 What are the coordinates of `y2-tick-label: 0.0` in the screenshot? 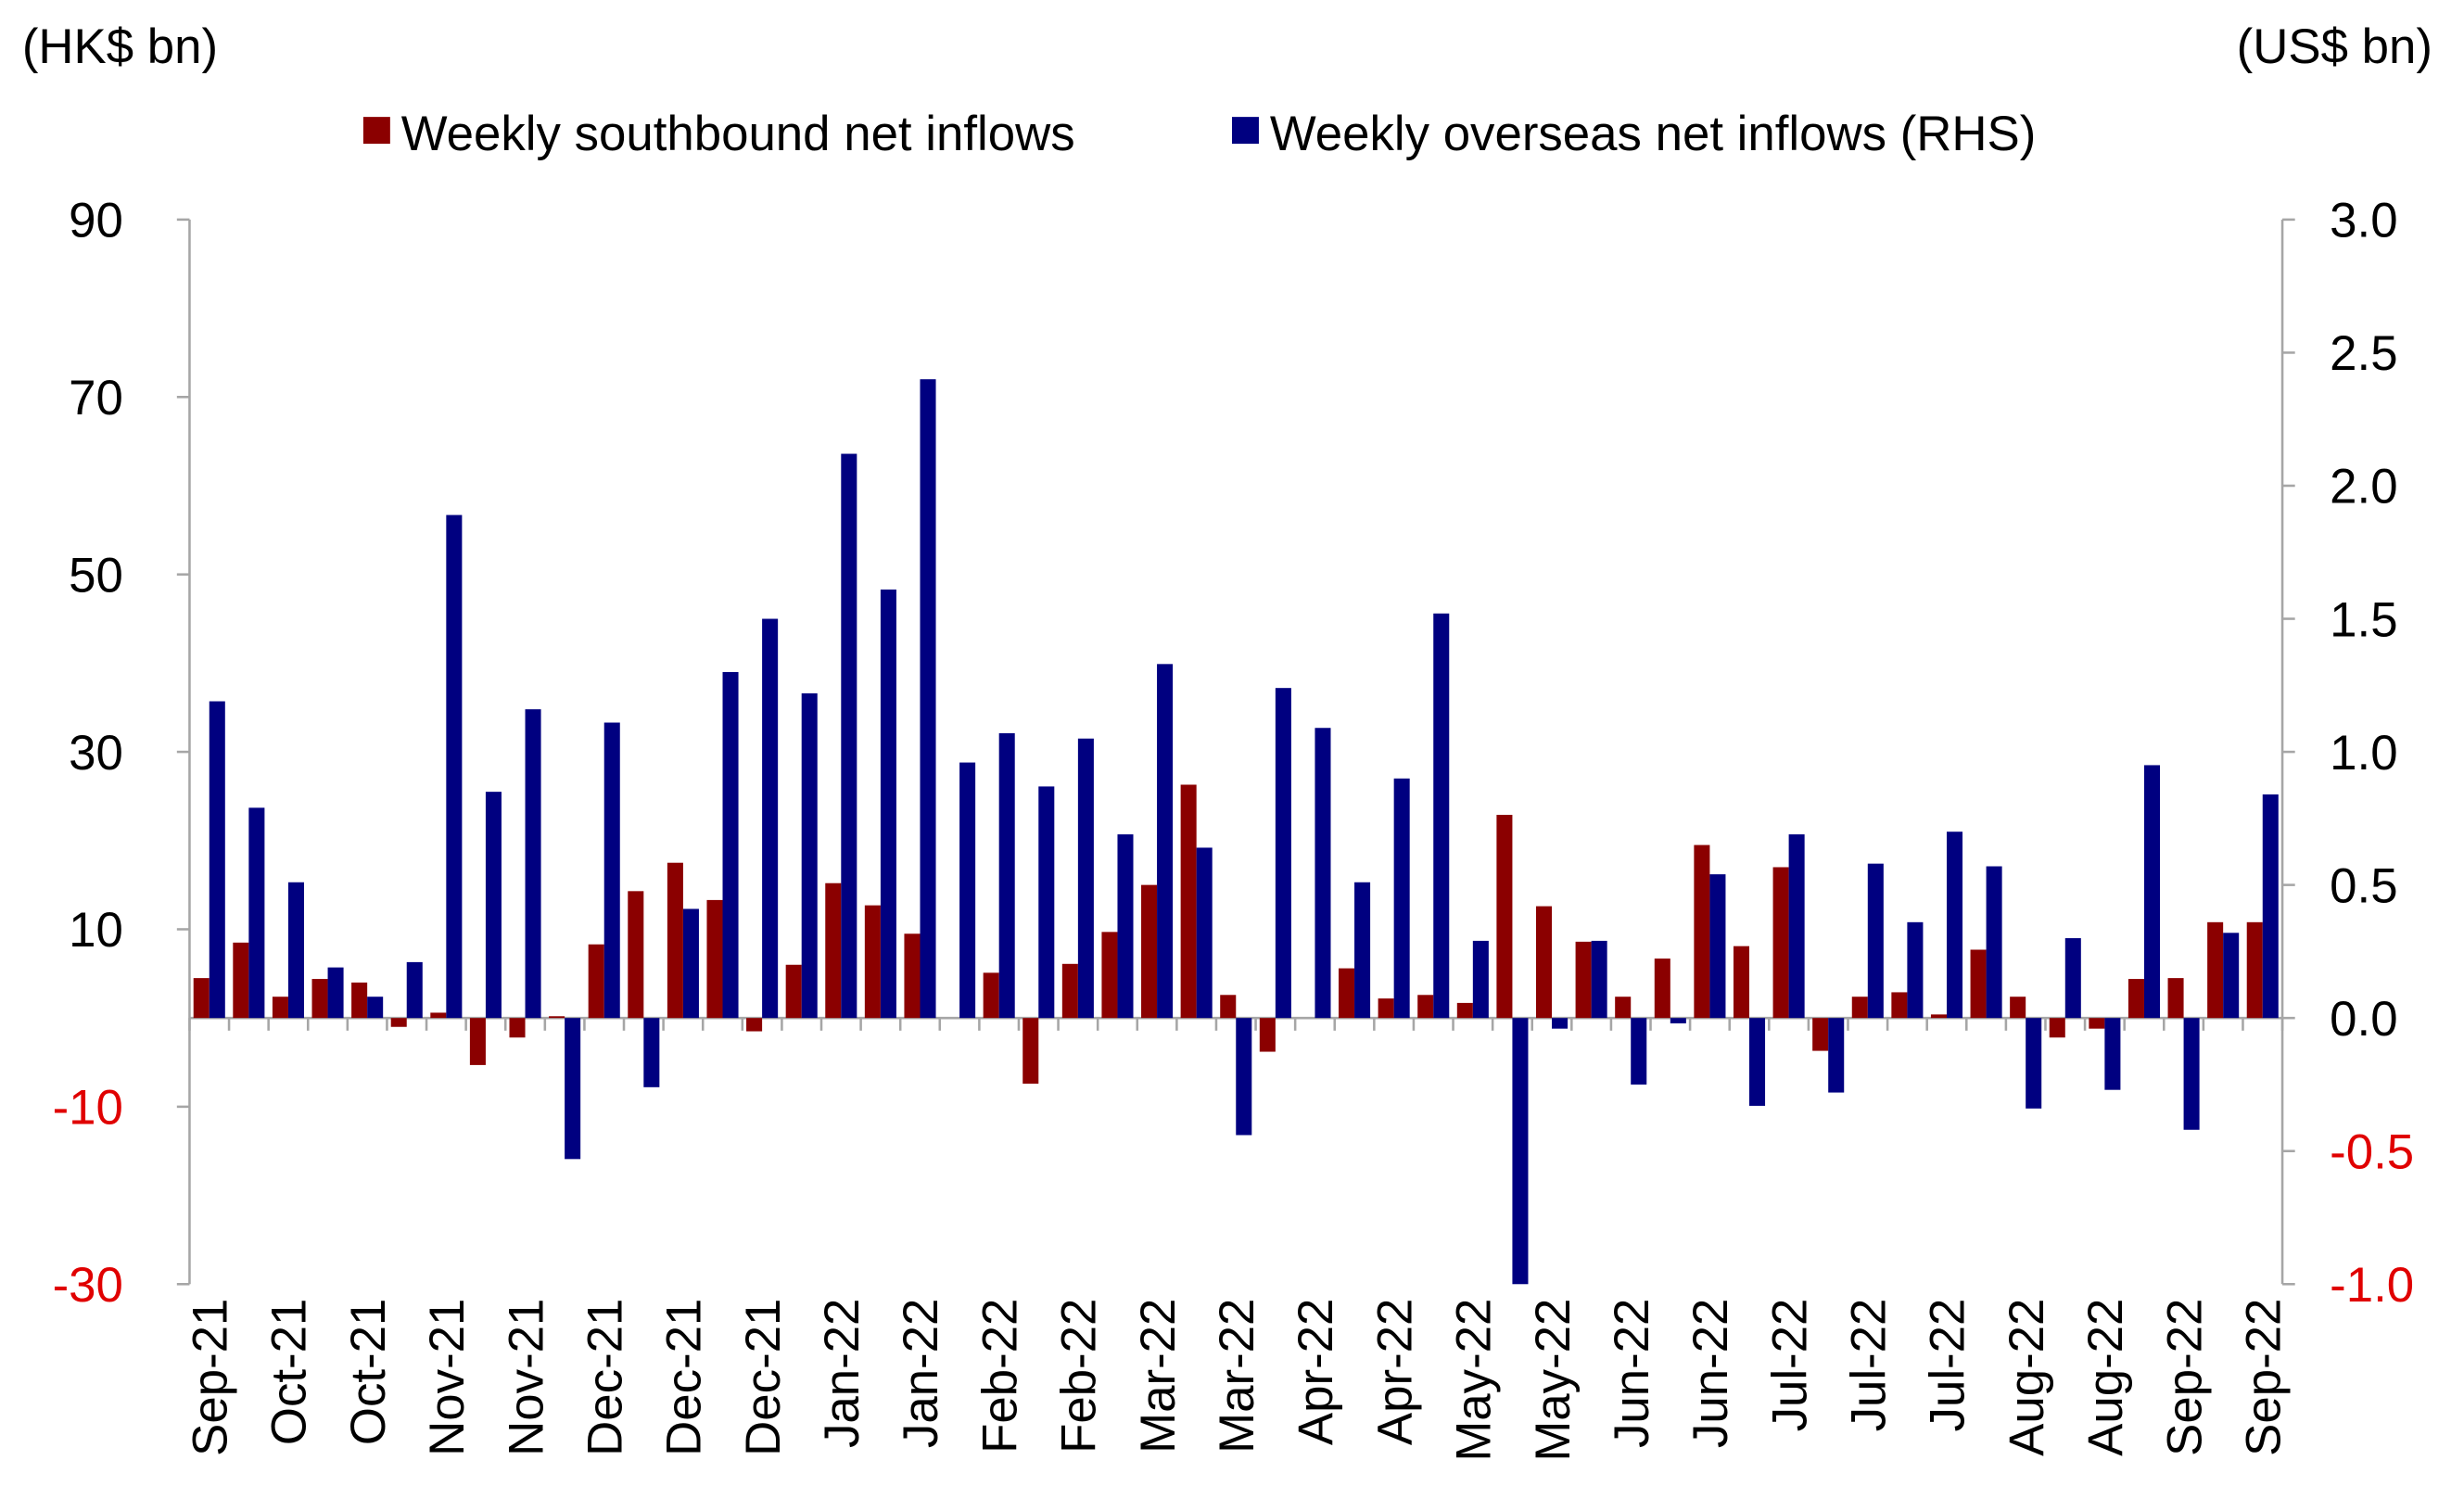 It's located at (2363, 1019).